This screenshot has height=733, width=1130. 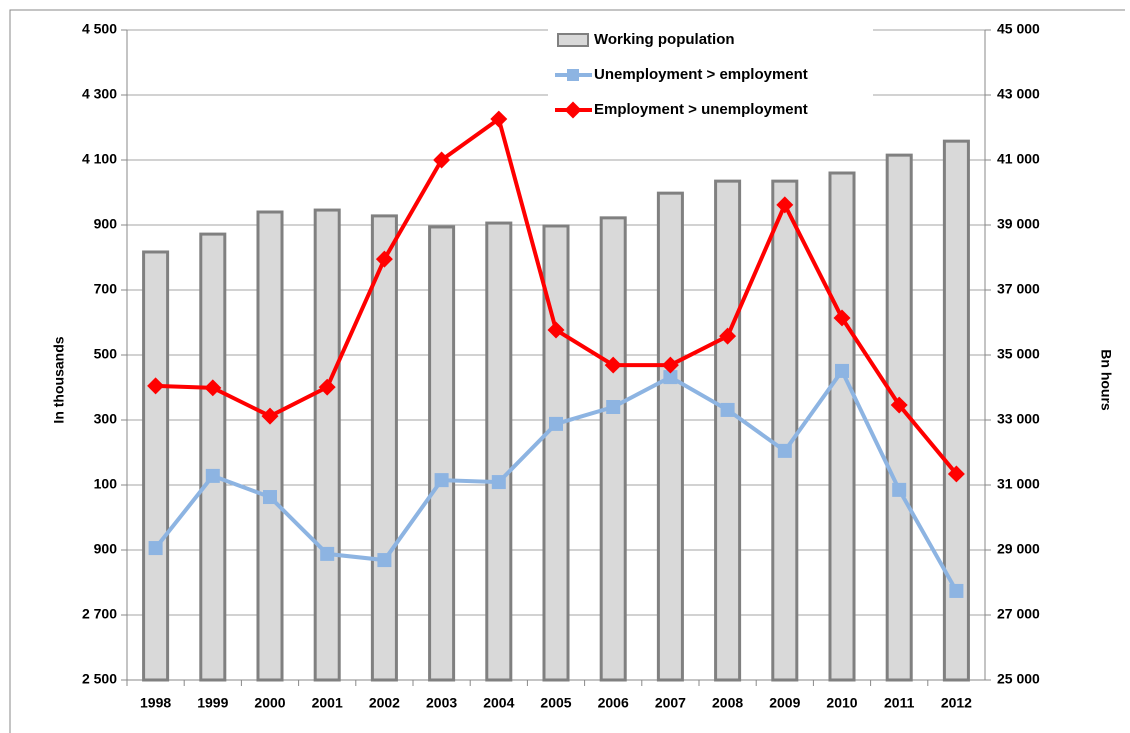 I want to click on x-tick-label: 2001, so click(x=327, y=703).